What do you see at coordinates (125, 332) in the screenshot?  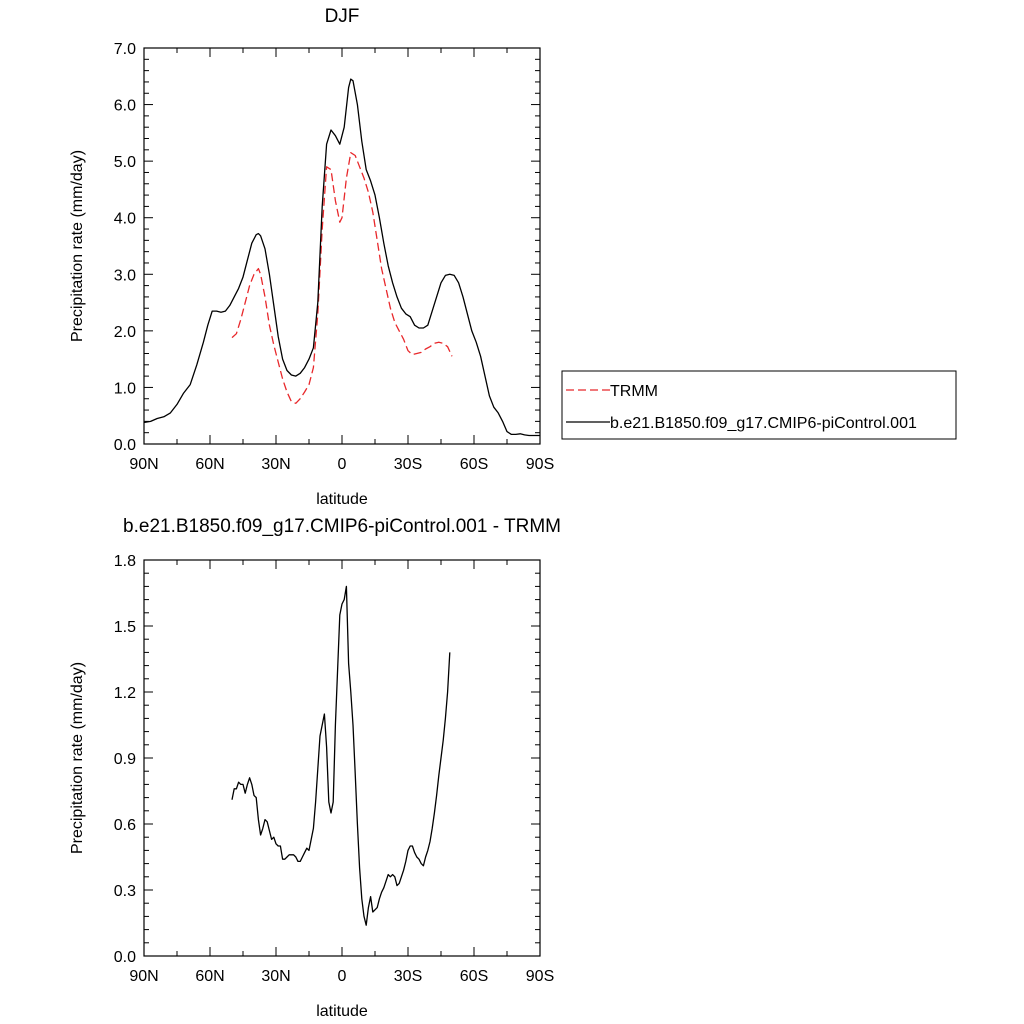 I see `y-tick-label: 2.0` at bounding box center [125, 332].